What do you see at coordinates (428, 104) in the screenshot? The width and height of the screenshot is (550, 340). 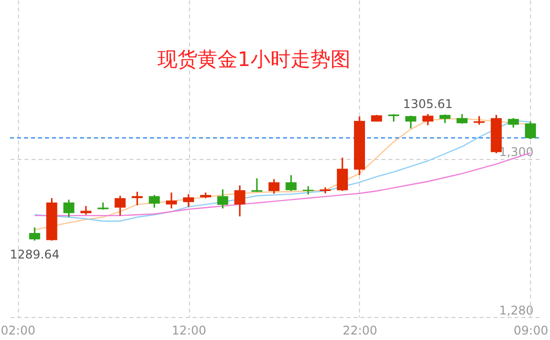 I see `annotation: 1305.61` at bounding box center [428, 104].